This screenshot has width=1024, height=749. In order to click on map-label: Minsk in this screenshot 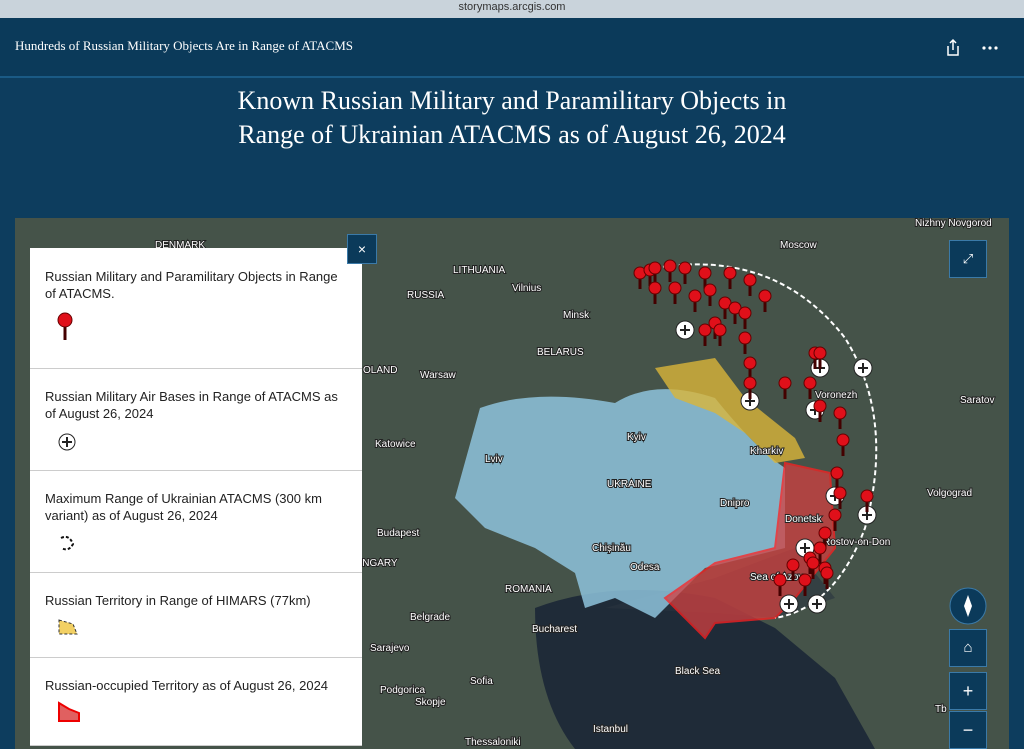, I will do `click(576, 315)`.